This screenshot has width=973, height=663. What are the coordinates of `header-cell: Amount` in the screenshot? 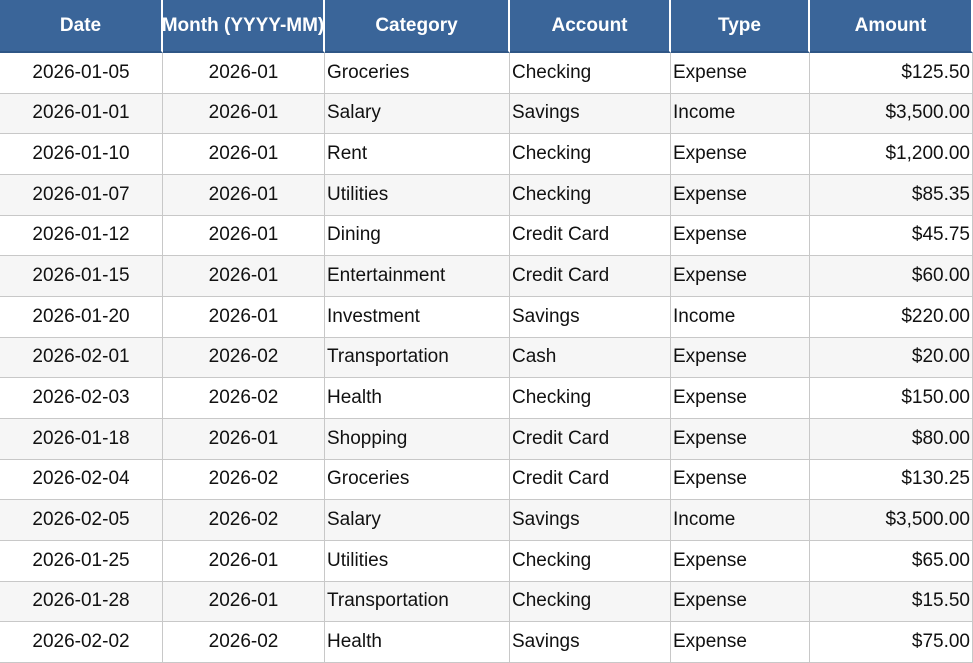 It's located at (891, 26).